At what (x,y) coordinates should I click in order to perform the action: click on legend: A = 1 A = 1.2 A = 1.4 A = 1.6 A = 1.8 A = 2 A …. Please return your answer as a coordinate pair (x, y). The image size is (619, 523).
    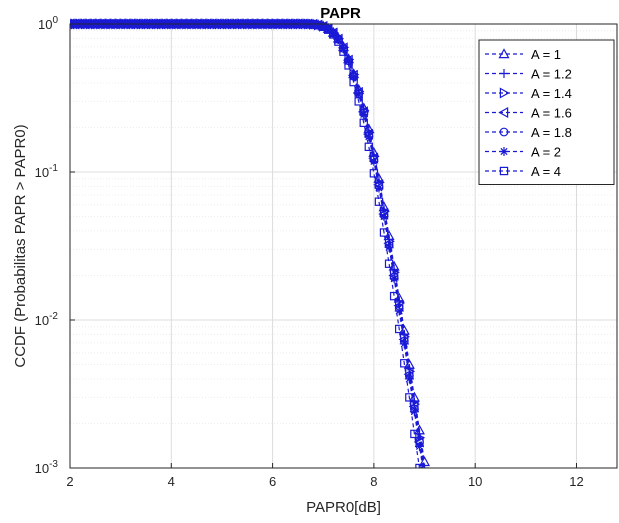
    Looking at the image, I should click on (546, 112).